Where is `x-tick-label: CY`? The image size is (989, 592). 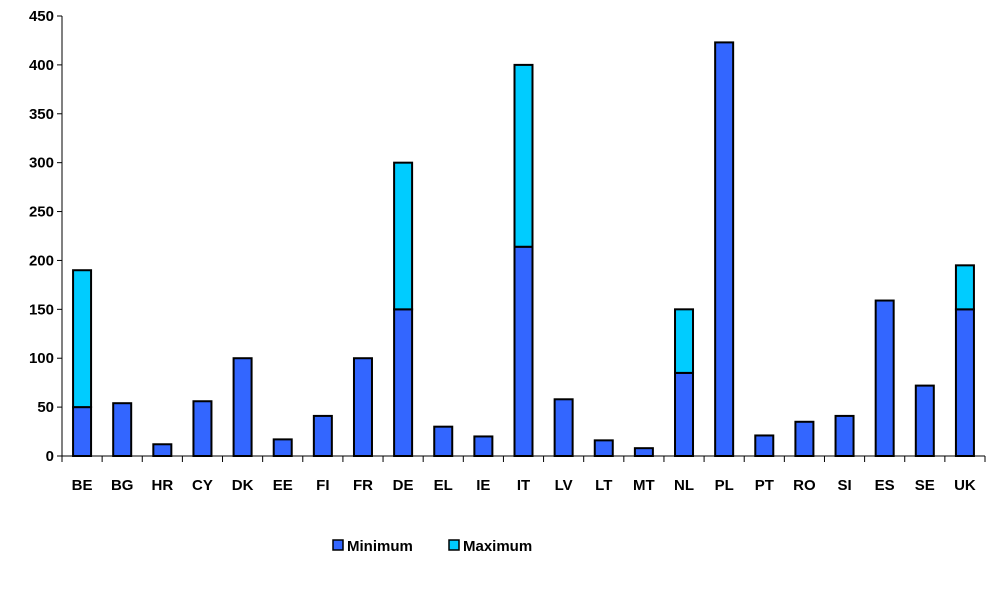
x-tick-label: CY is located at coordinates (202, 485).